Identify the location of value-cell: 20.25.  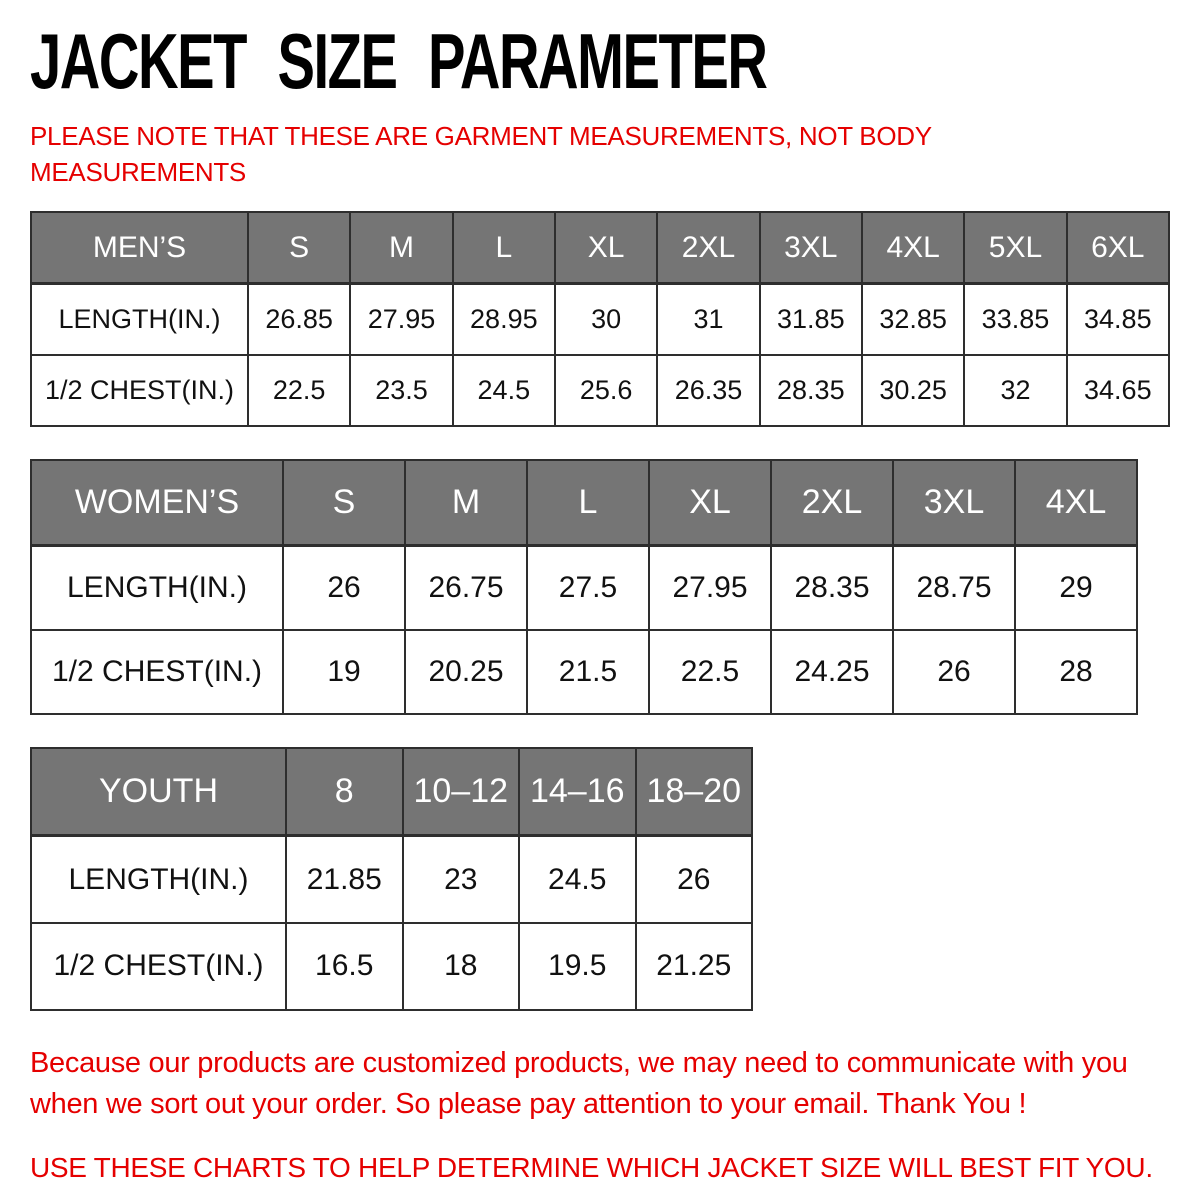
(466, 671).